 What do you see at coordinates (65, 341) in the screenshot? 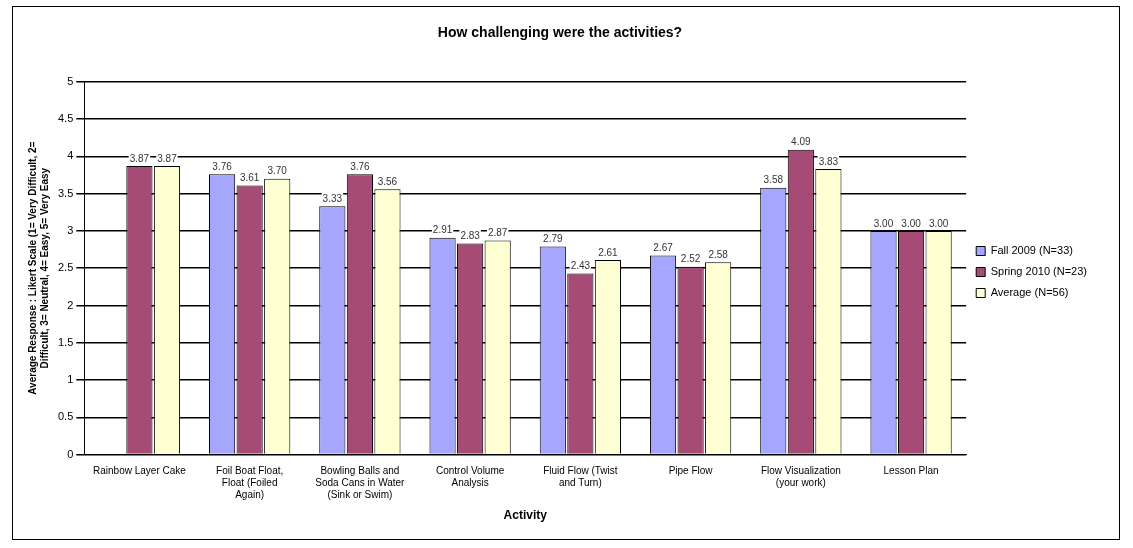
I see `y-tick-label: 1.5` at bounding box center [65, 341].